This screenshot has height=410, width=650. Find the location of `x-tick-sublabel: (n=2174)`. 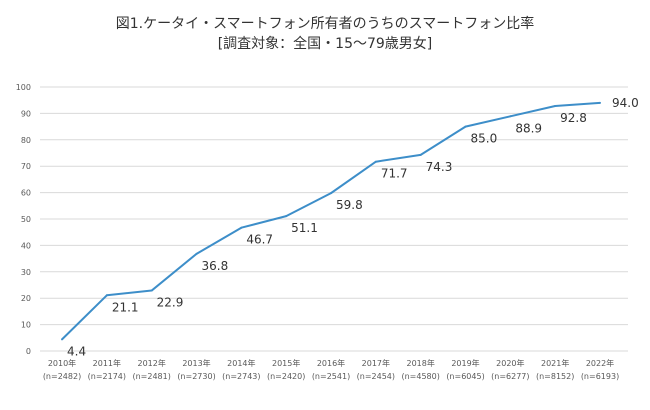

x-tick-sublabel: (n=2174) is located at coordinates (107, 376).